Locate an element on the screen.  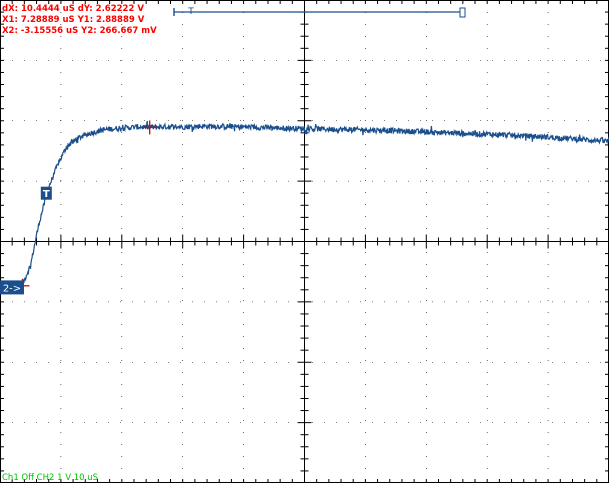
channel-2-marker-box is located at coordinates (12, 287).